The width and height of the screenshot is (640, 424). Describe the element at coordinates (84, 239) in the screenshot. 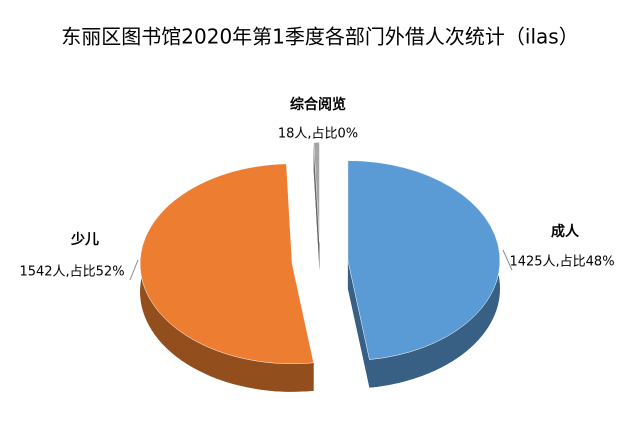

I see `category-label: 少儿` at that location.